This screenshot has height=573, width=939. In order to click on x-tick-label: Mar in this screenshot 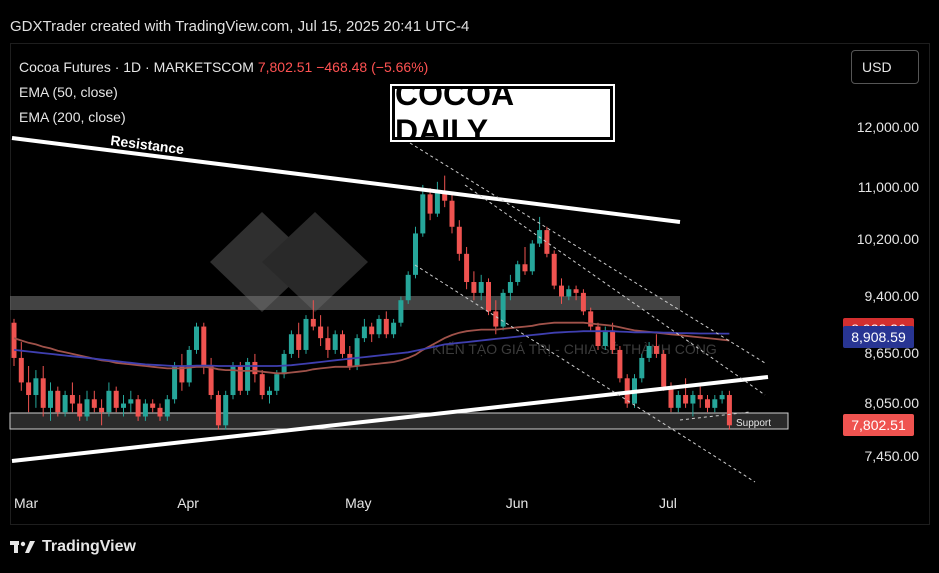, I will do `click(26, 503)`.